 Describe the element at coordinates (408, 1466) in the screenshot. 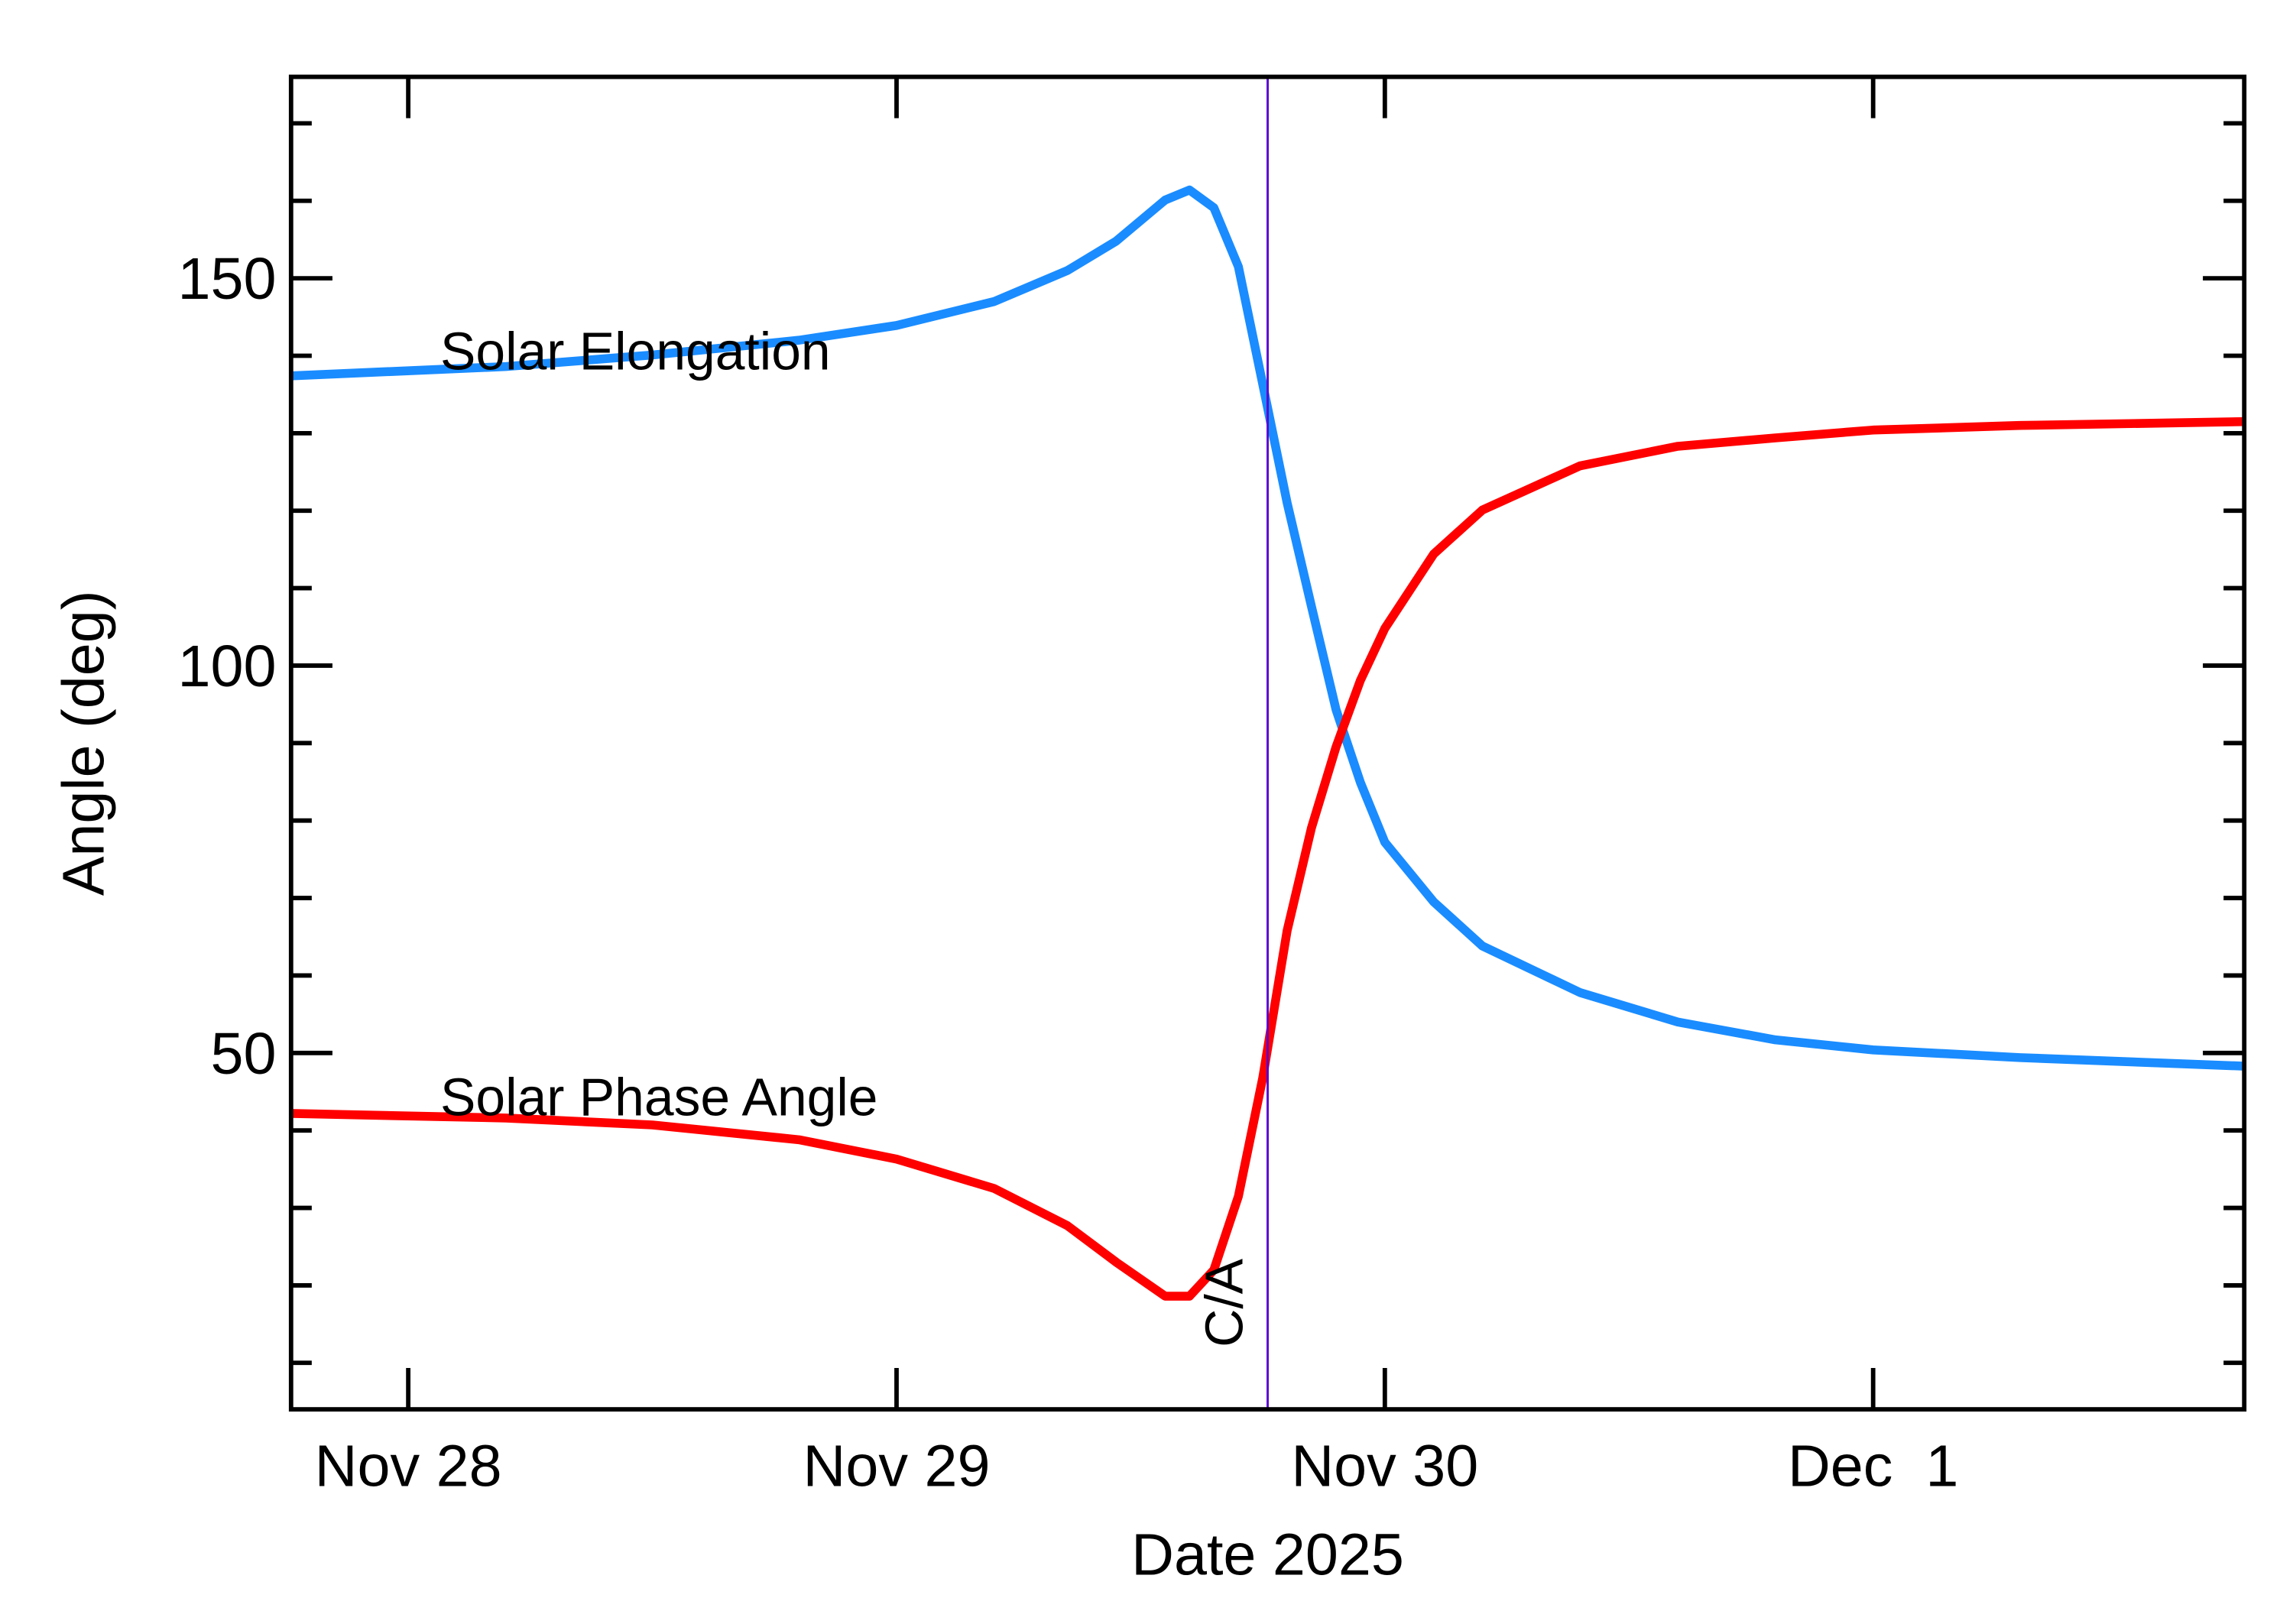

I see `x-tick-label: Nov 28` at that location.